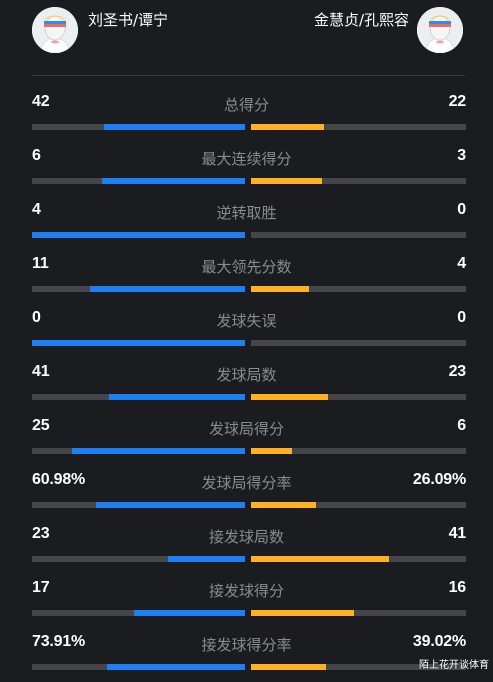 The image size is (493, 682). What do you see at coordinates (41, 587) in the screenshot?
I see `stat-left-value: 17` at bounding box center [41, 587].